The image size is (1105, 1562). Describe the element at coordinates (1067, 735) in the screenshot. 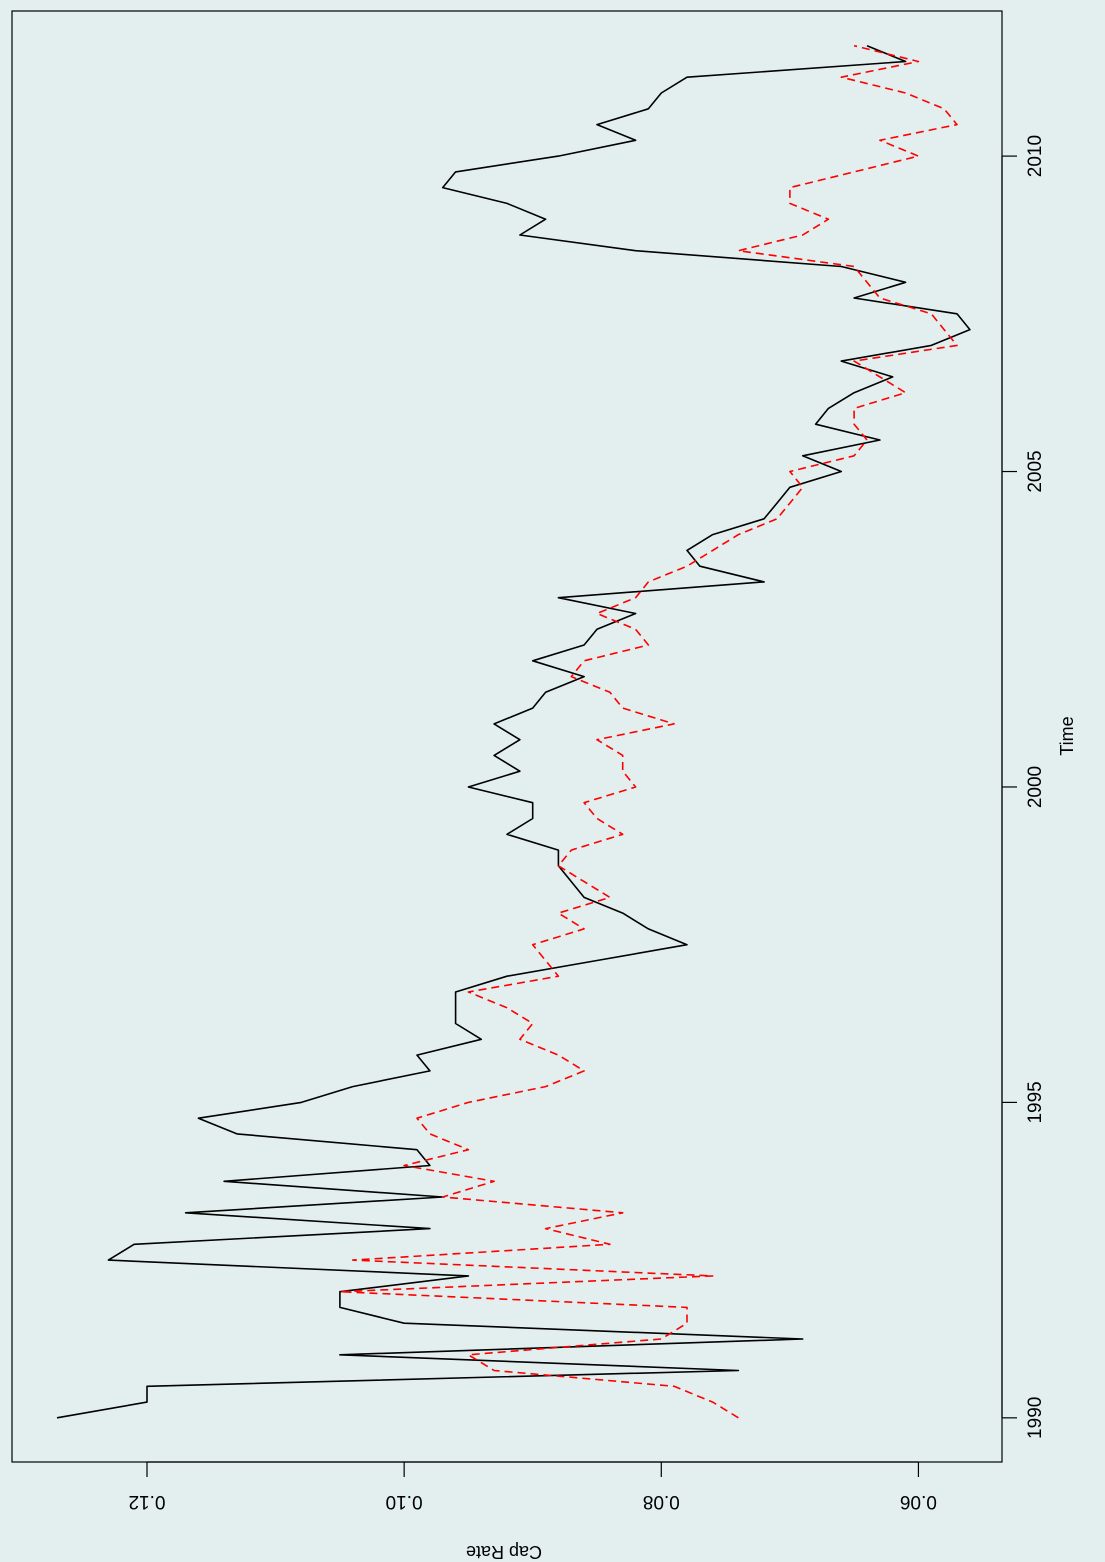

I see `x-axis-label: Time` at that location.